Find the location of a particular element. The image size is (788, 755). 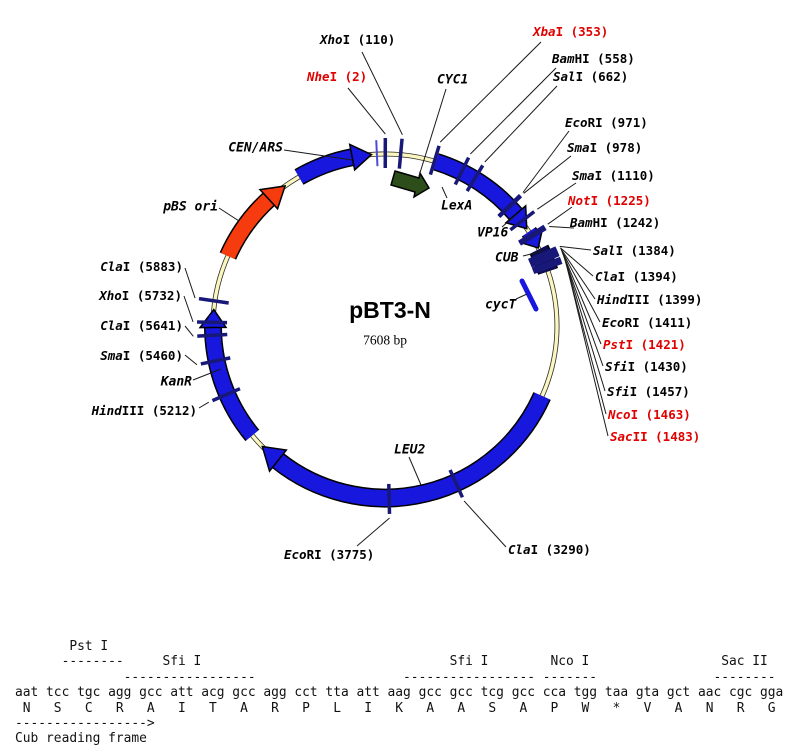

site-label-sali-662: SalI (662) is located at coordinates (590, 76).